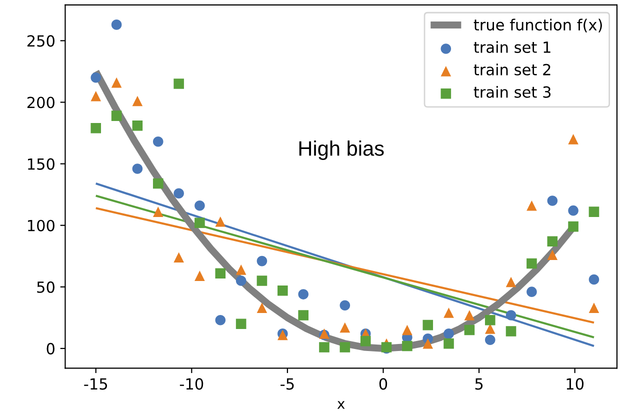 This screenshot has height=416, width=627. Describe the element at coordinates (287, 384) in the screenshot. I see `x-tick-label: -5` at that location.